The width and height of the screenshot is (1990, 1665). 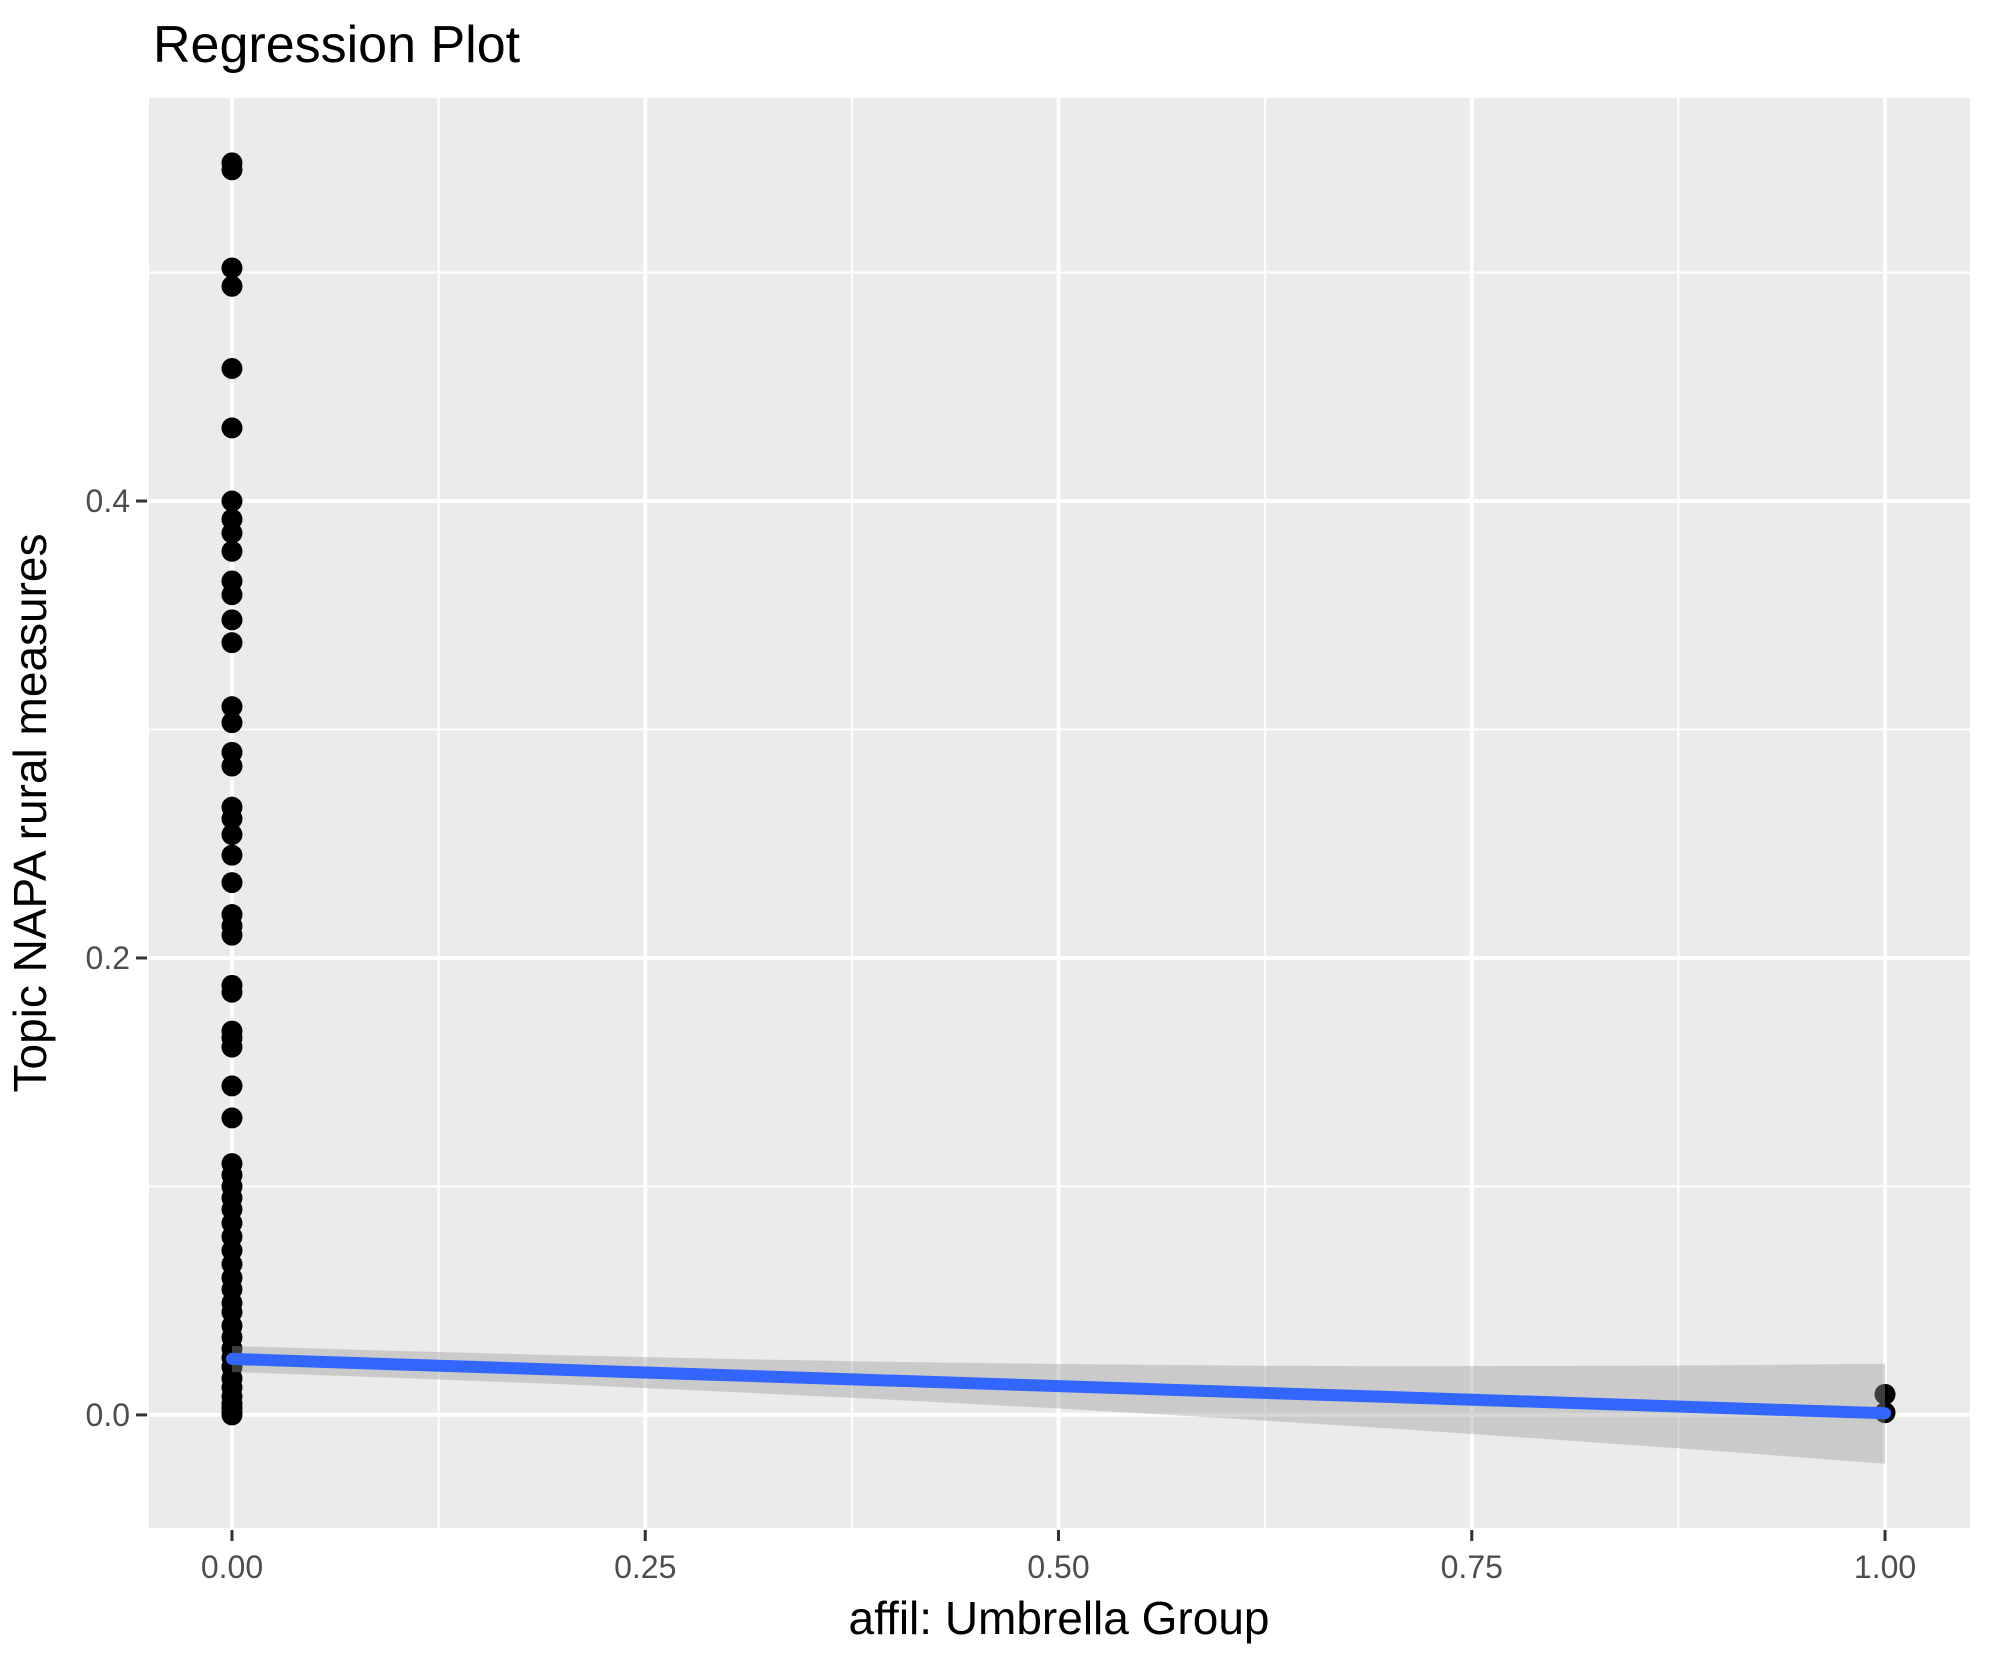 What do you see at coordinates (108, 501) in the screenshot?
I see `y-tick-label: 0.4` at bounding box center [108, 501].